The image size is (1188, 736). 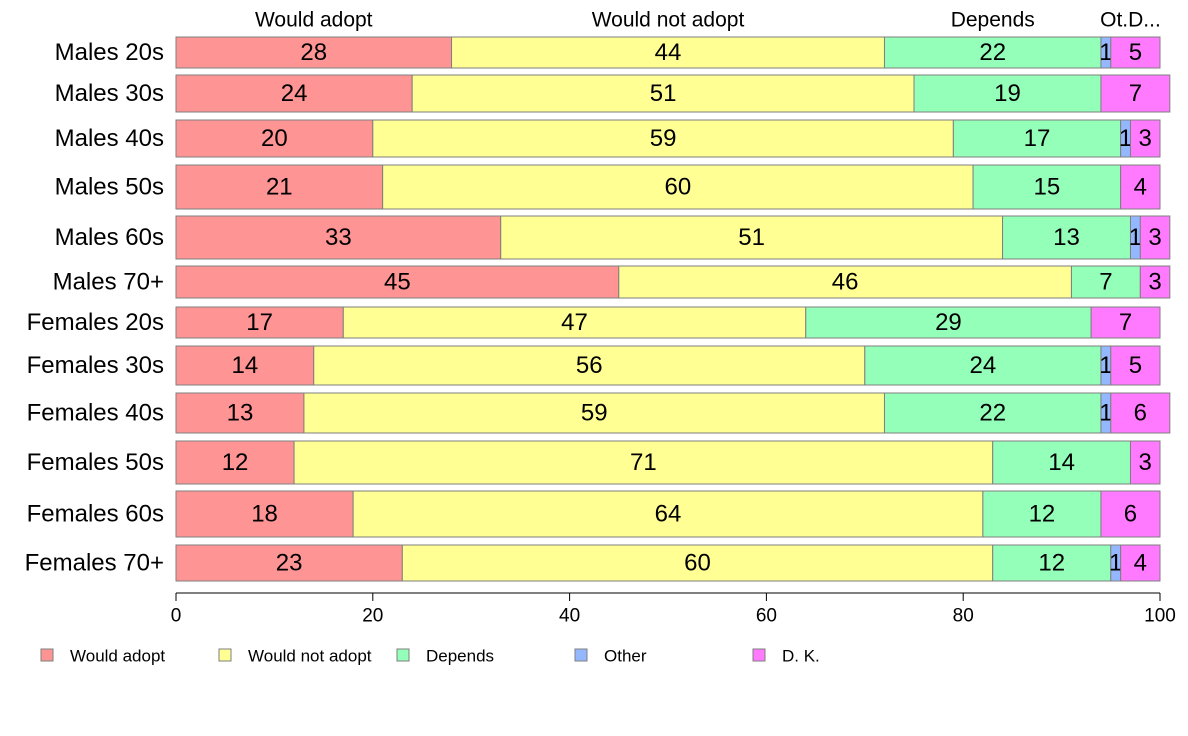 I want to click on legend-label: Depends, so click(x=460, y=656).